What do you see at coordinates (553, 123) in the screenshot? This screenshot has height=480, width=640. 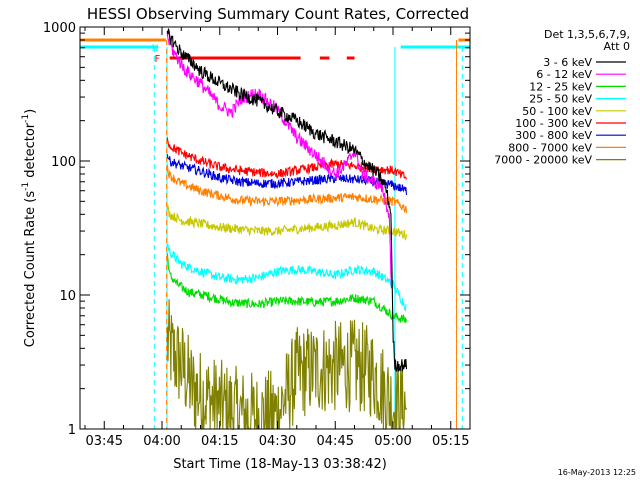 I see `legend-label: 100 - 300 keV` at bounding box center [553, 123].